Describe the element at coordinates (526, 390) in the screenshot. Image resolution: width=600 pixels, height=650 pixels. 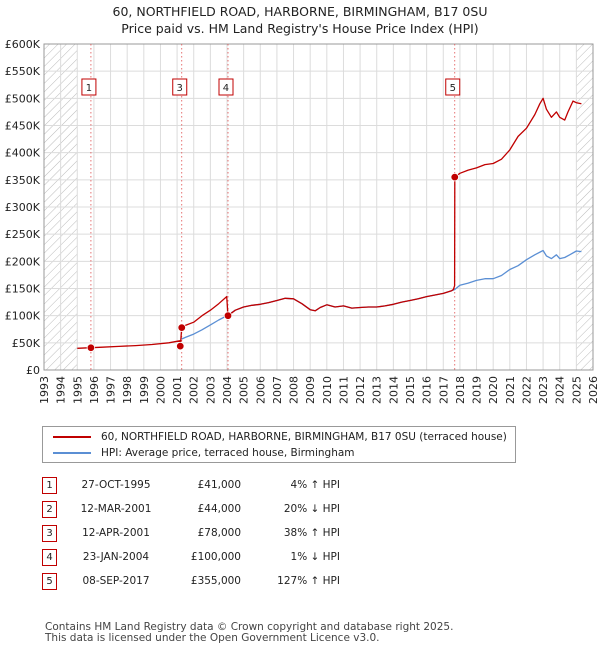
I see `x-tick-label: 2022` at that location.